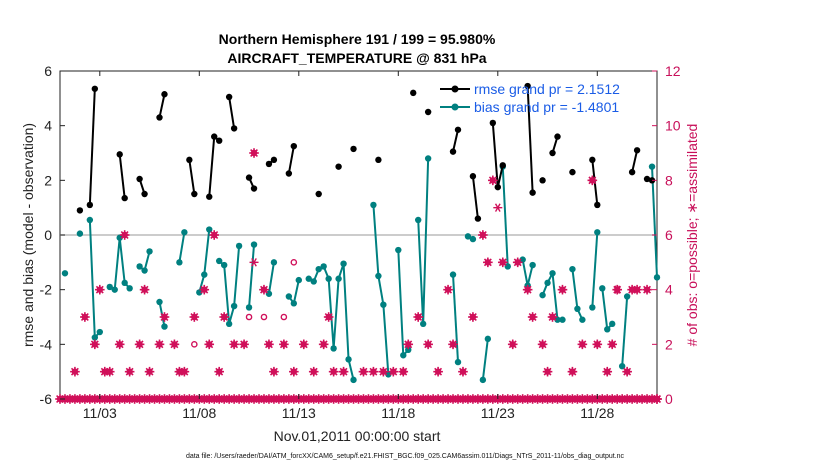 The width and height of the screenshot is (830, 470). I want to click on x-tick-label: 11/13, so click(299, 413).